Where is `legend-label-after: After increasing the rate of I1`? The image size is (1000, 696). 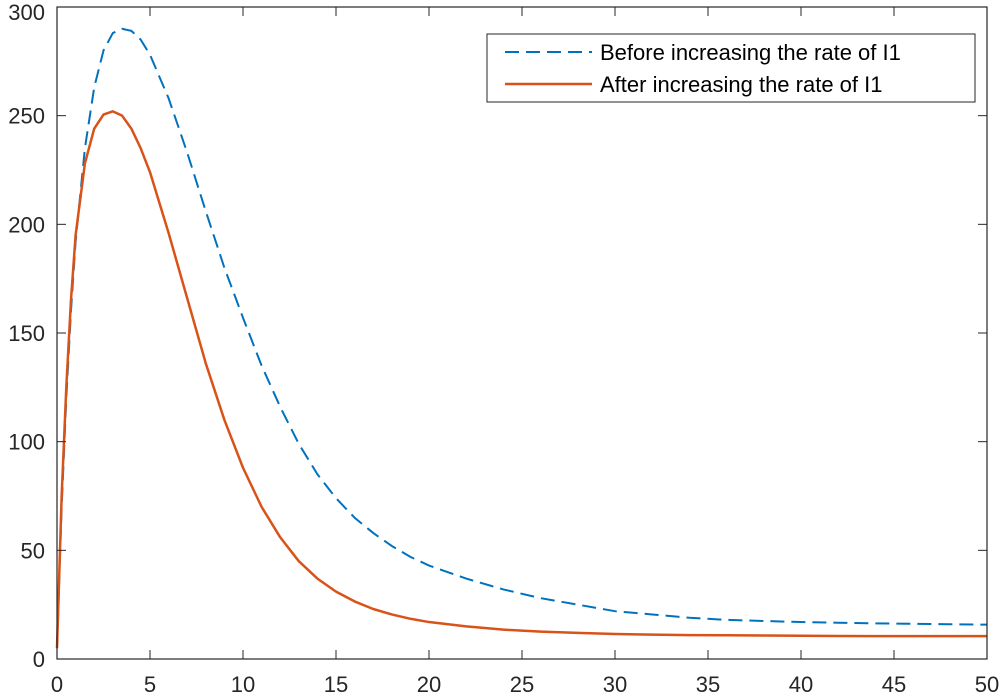 legend-label-after: After increasing the rate of I1 is located at coordinates (741, 84).